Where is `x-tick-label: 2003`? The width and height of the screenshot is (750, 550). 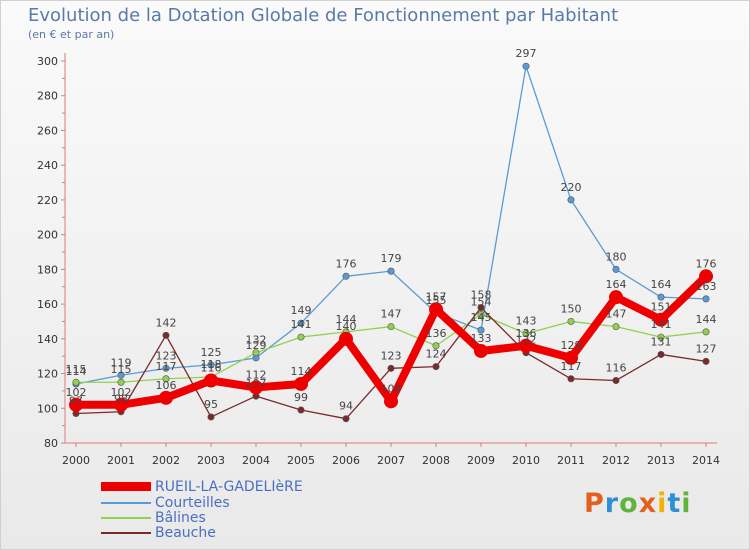
x-tick-label: 2003 is located at coordinates (211, 460).